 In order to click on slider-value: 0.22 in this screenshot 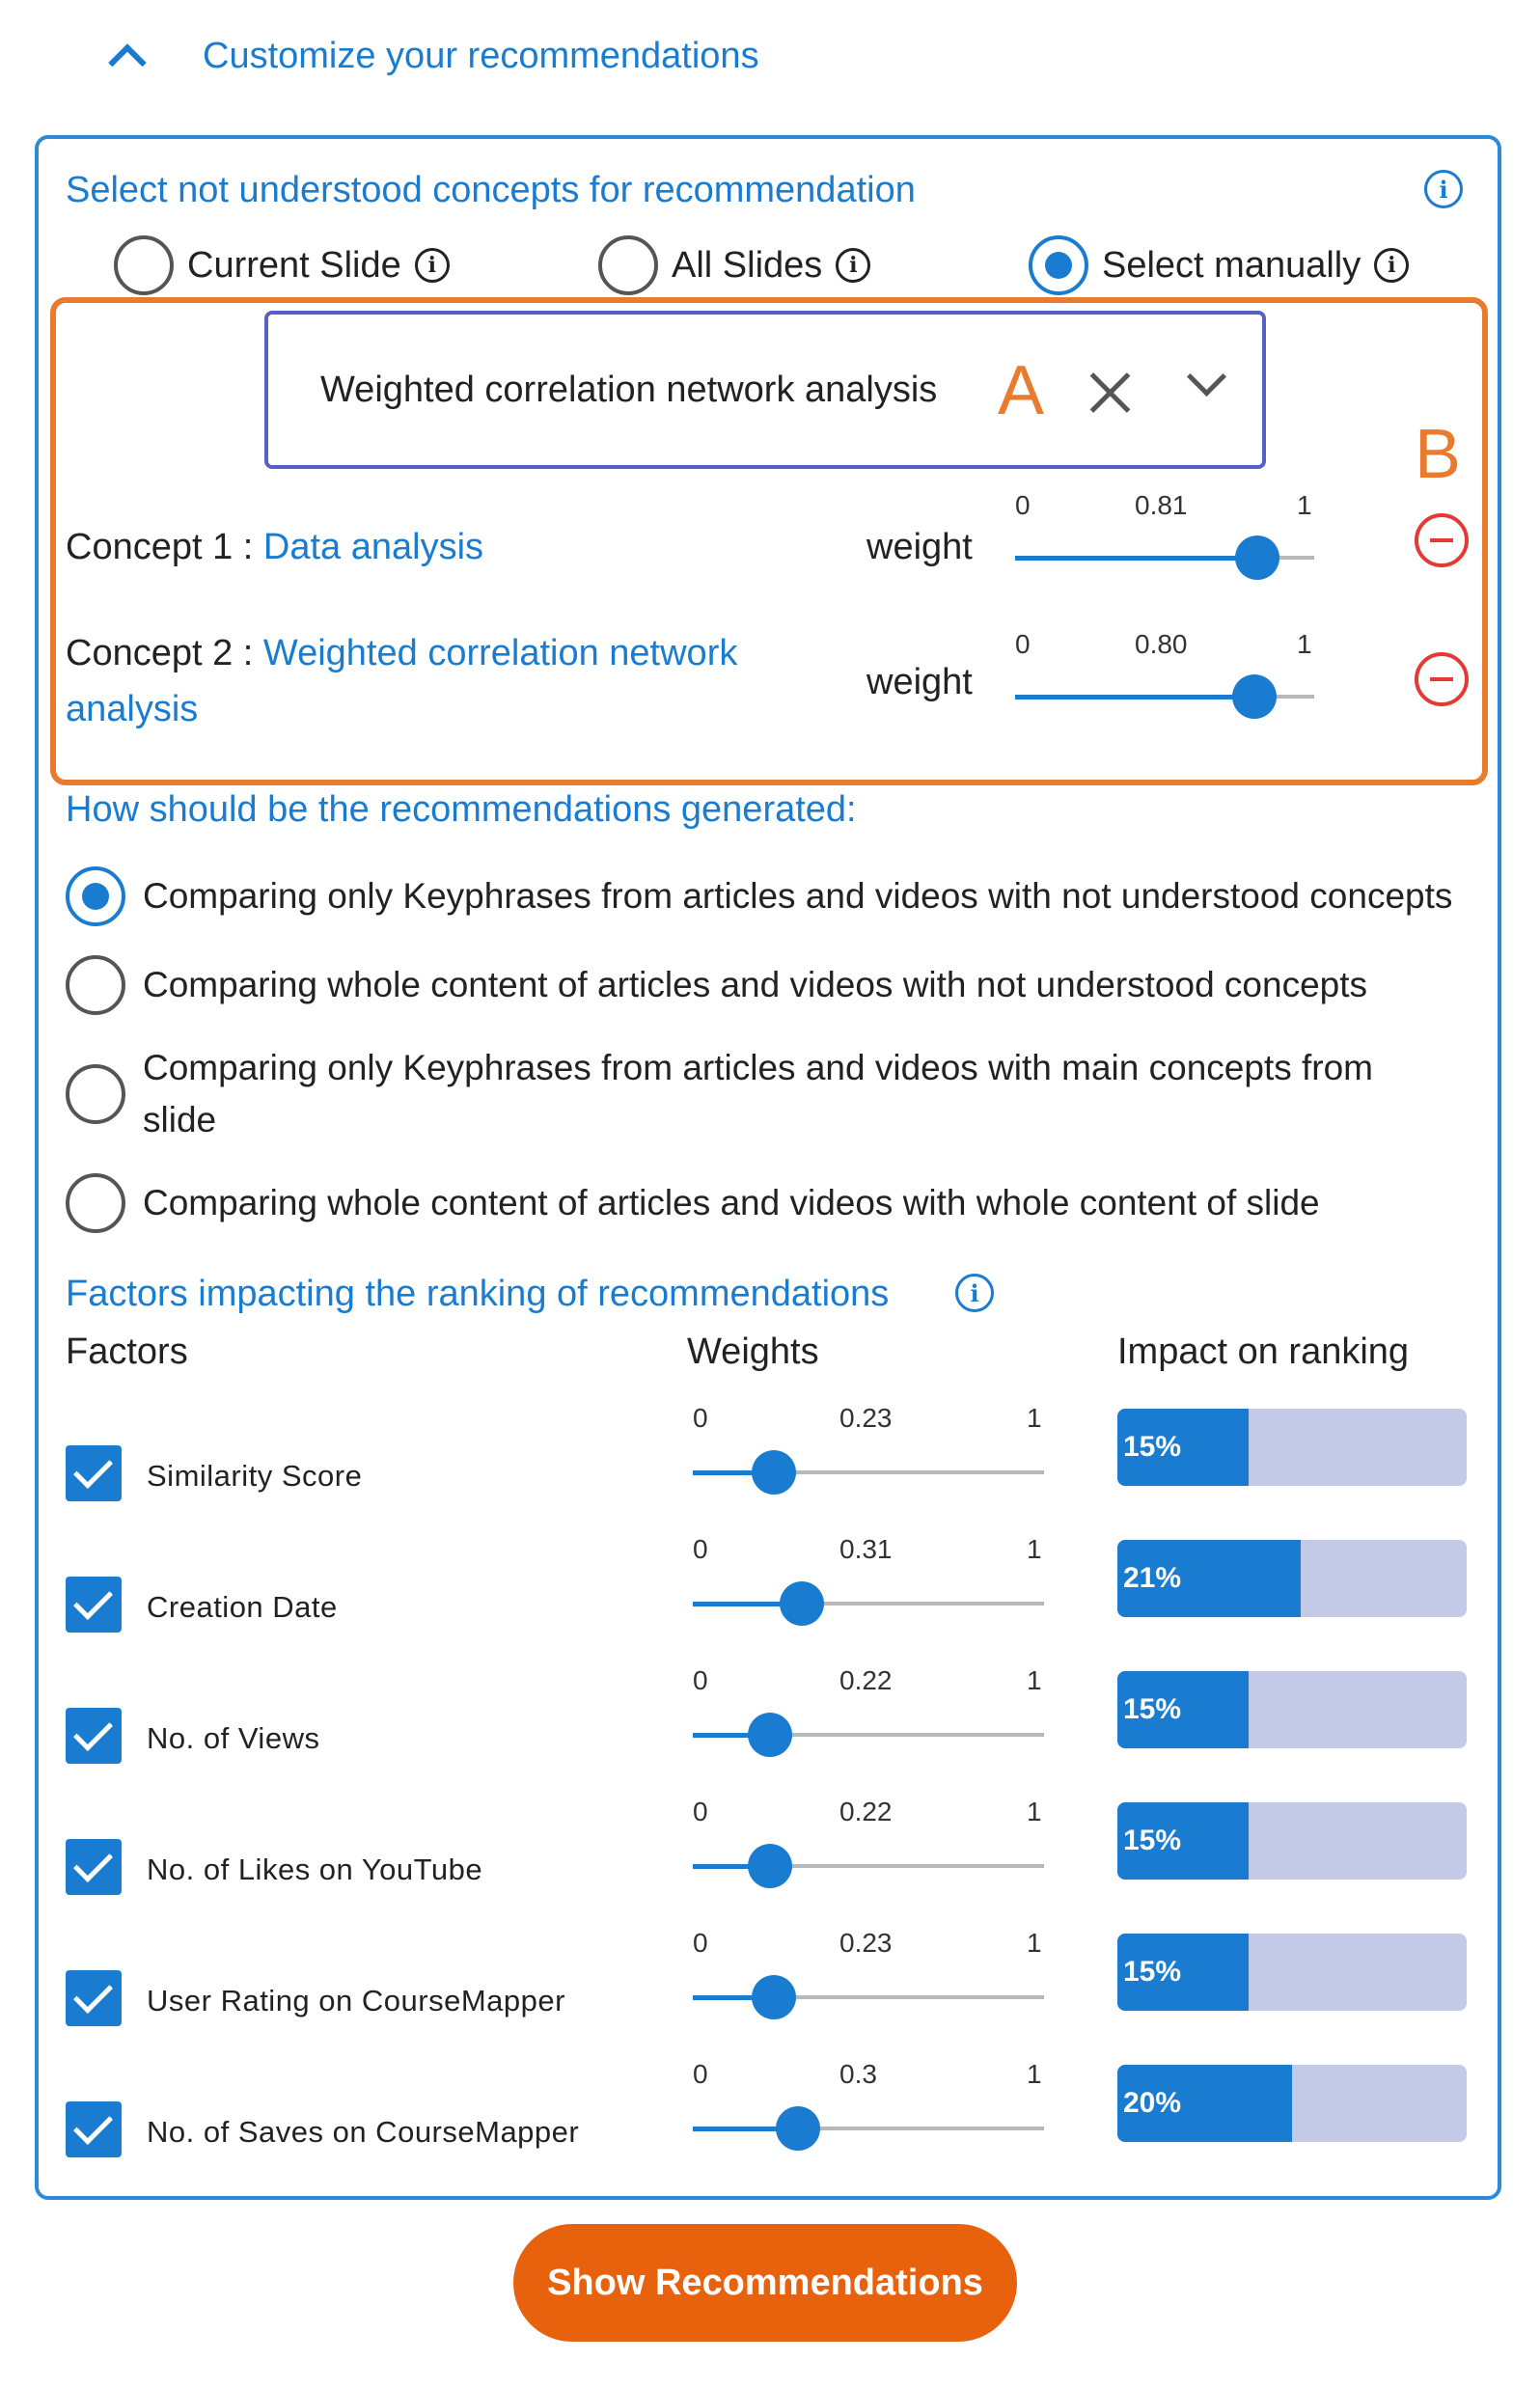, I will do `click(866, 1811)`.